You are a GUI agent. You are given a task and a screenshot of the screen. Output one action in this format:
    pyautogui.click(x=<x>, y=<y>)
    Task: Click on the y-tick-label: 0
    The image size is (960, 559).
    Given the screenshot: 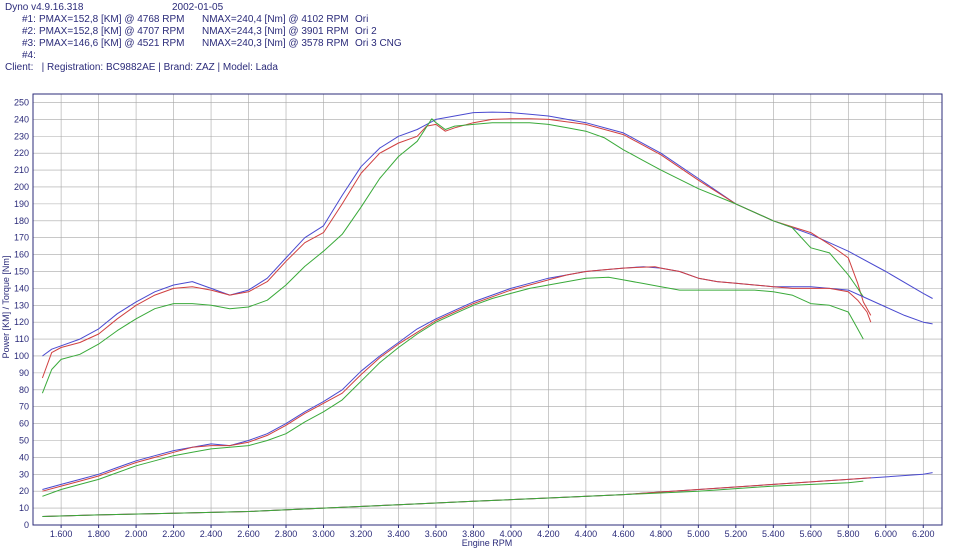 What is the action you would take?
    pyautogui.click(x=26, y=525)
    